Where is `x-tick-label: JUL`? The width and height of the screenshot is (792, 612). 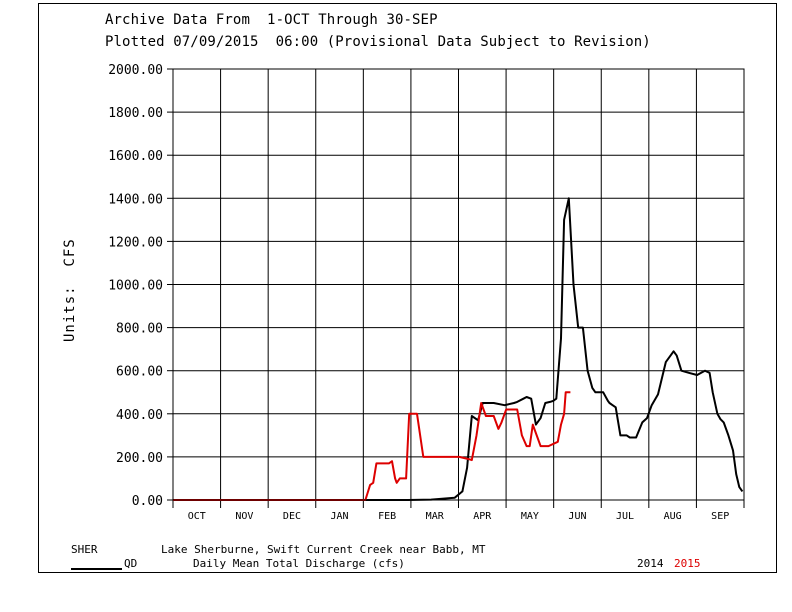 x-tick-label: JUL is located at coordinates (625, 516).